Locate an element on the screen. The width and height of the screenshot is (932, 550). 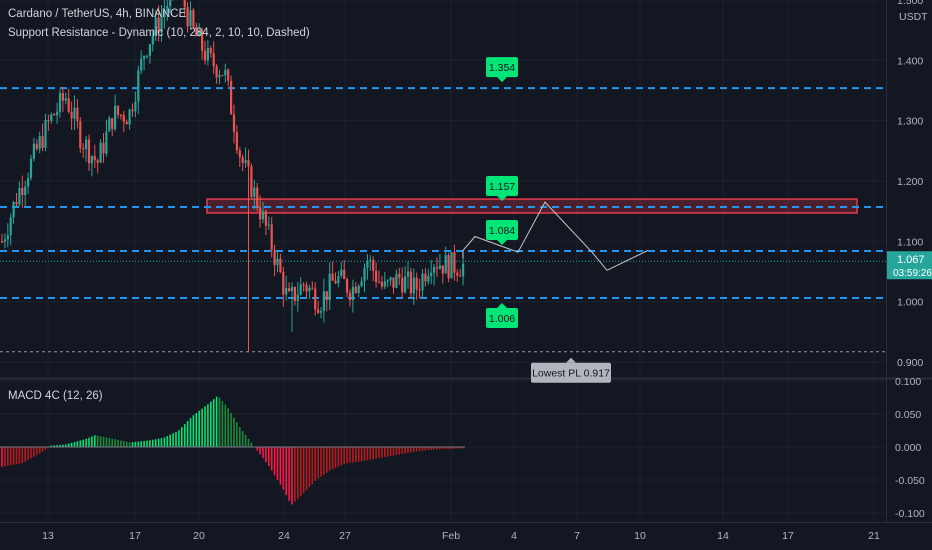
time-tick-label: 21 is located at coordinates (874, 536).